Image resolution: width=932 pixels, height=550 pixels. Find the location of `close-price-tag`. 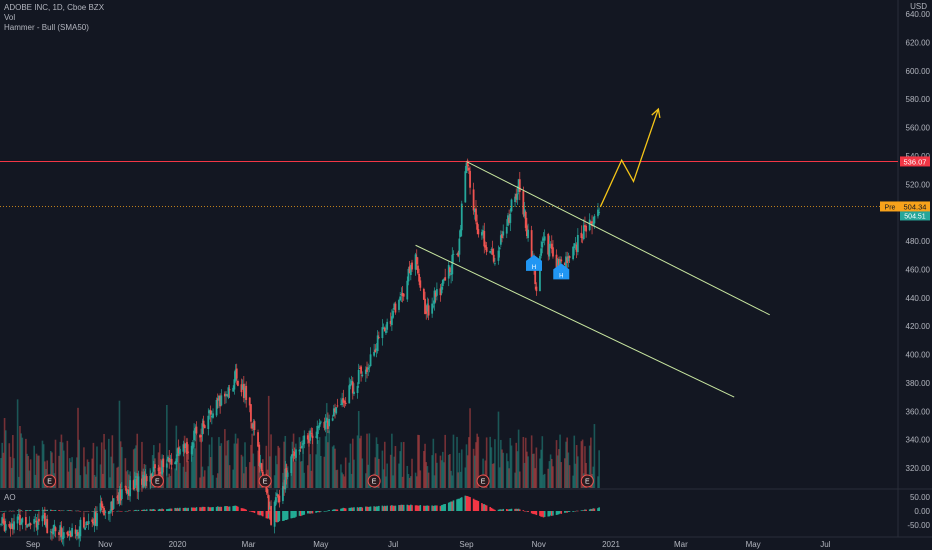

close-price-tag is located at coordinates (915, 216).